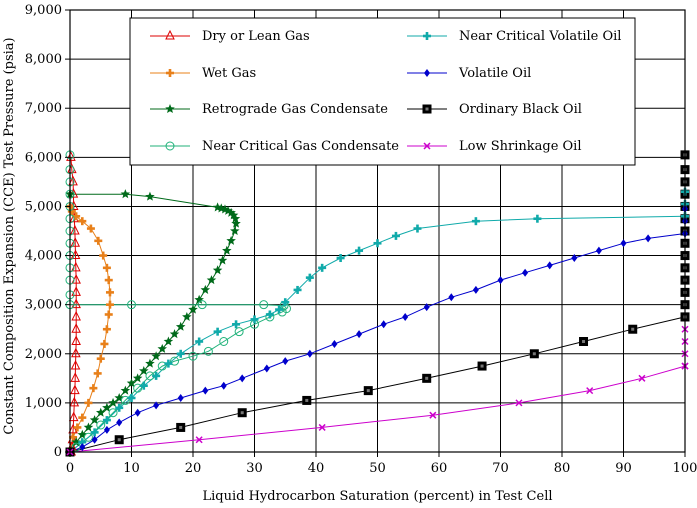 The image size is (697, 508). I want to click on x-tick-label: 40, so click(316, 468).